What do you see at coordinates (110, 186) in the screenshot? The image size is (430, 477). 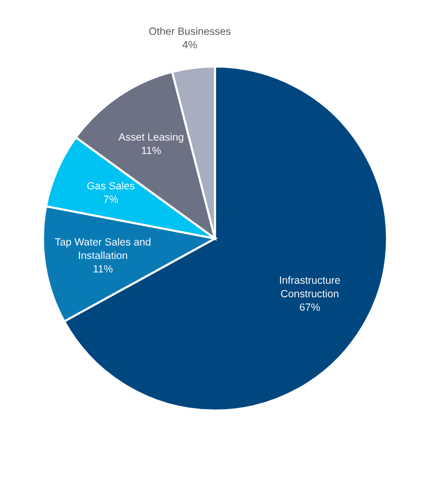 I see `slice-label: Gas Sales` at bounding box center [110, 186].